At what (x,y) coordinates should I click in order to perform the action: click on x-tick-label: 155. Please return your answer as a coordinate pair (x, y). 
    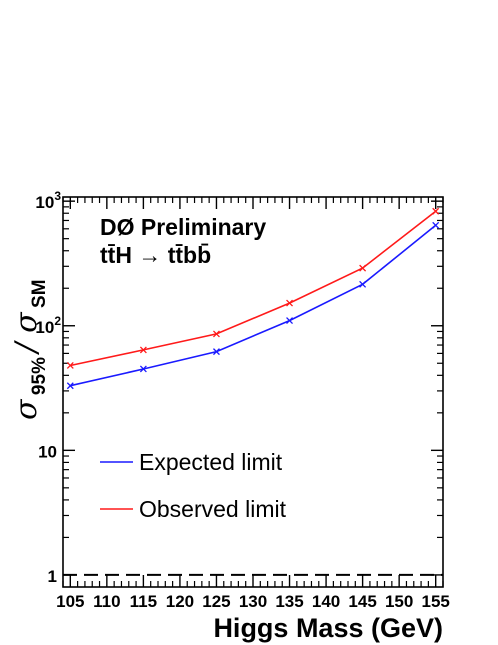
    Looking at the image, I should click on (436, 601).